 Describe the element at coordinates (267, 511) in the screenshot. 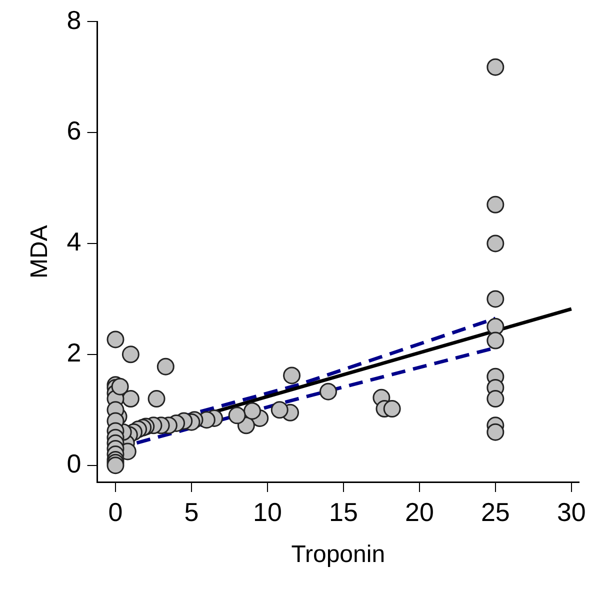

I see `x-tick-label: 10` at that location.